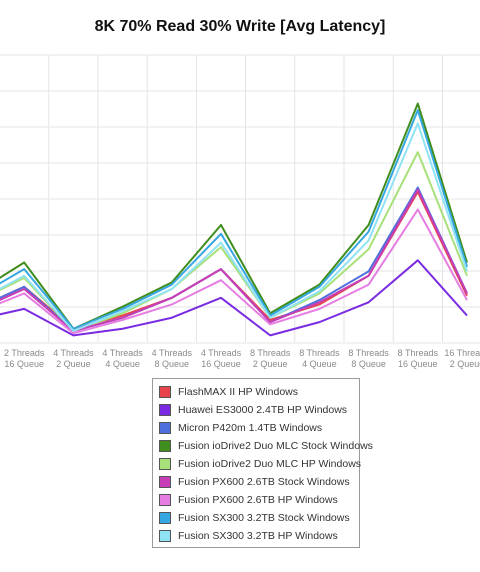  I want to click on x-tick-label: 4 Threads 8 Queue, so click(172, 358).